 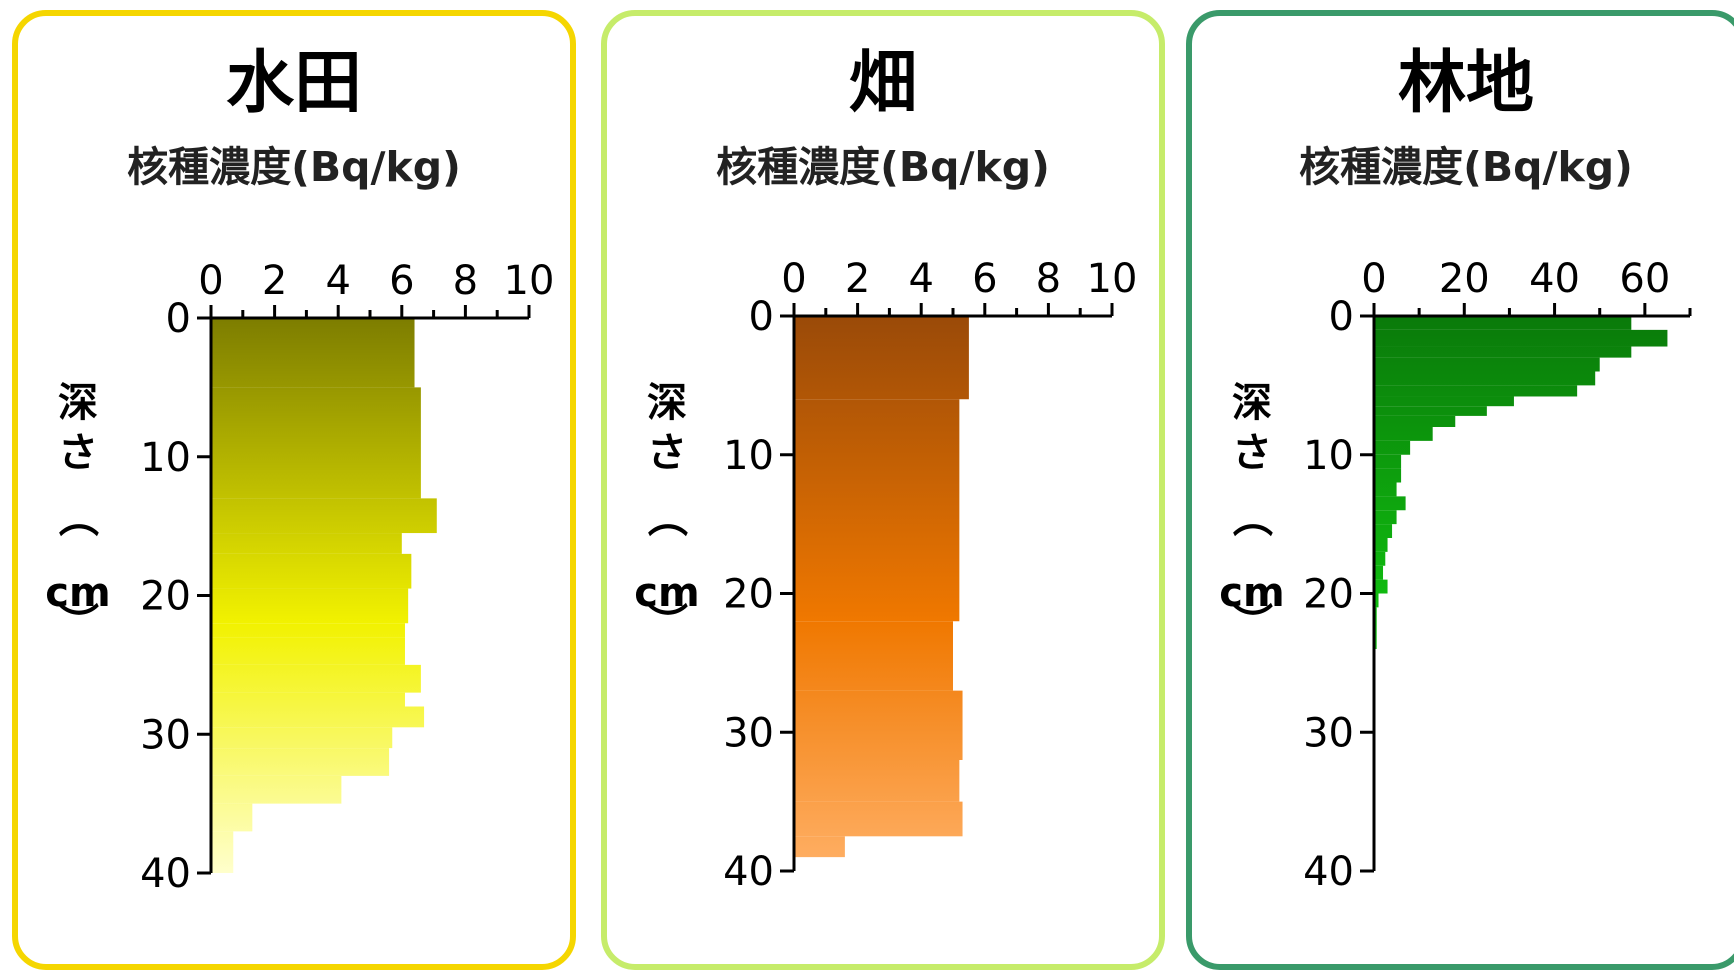 What do you see at coordinates (529, 281) in the screenshot?
I see `x-tick-label: 10` at bounding box center [529, 281].